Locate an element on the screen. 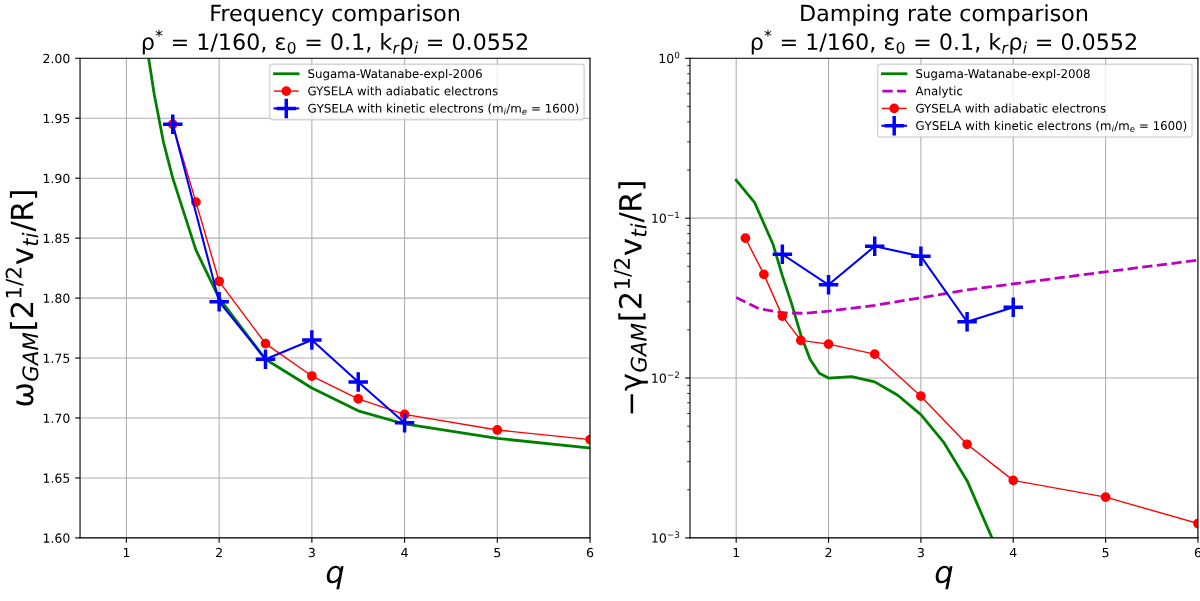 This screenshot has width=1200, height=601. chart-title: Damping rate comparison ρ$^{*}$ = 1/160, ε$_{0}$ = 0.1, k$_{r}$ρ$_{i}$ = 0.0552 is located at coordinates (943, 29).